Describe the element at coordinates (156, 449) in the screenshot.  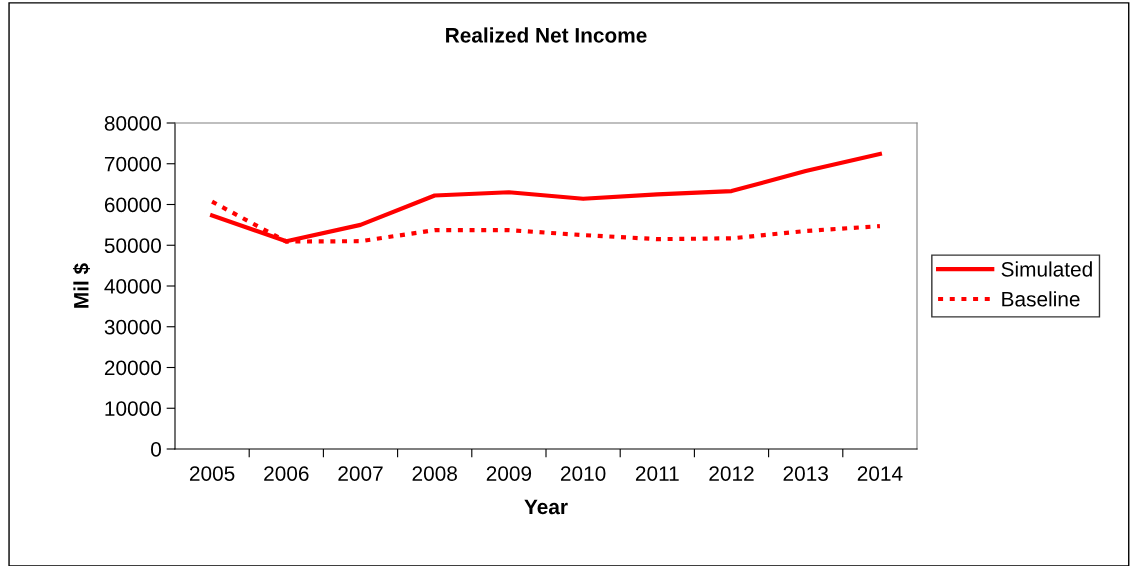
I see `y-tick-label: 0` at that location.